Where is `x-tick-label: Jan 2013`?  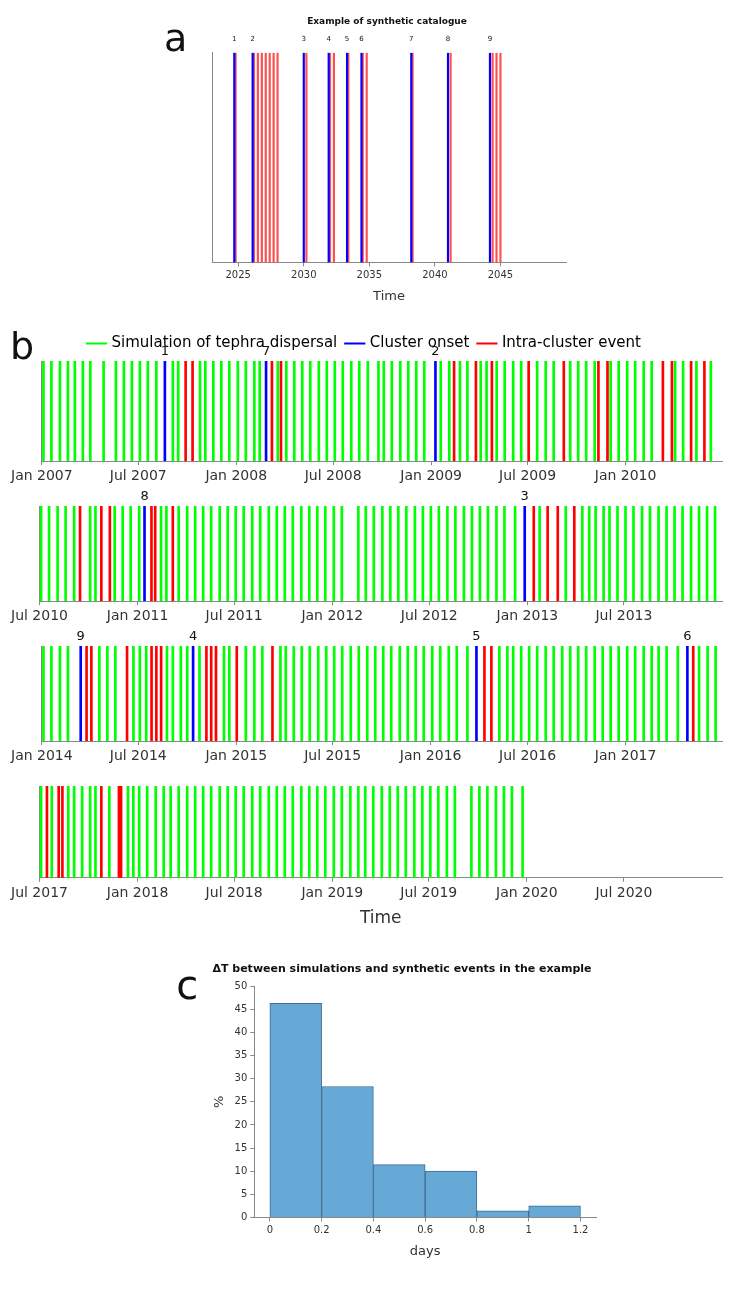
x-tick-label: Jan 2013 is located at coordinates (527, 615).